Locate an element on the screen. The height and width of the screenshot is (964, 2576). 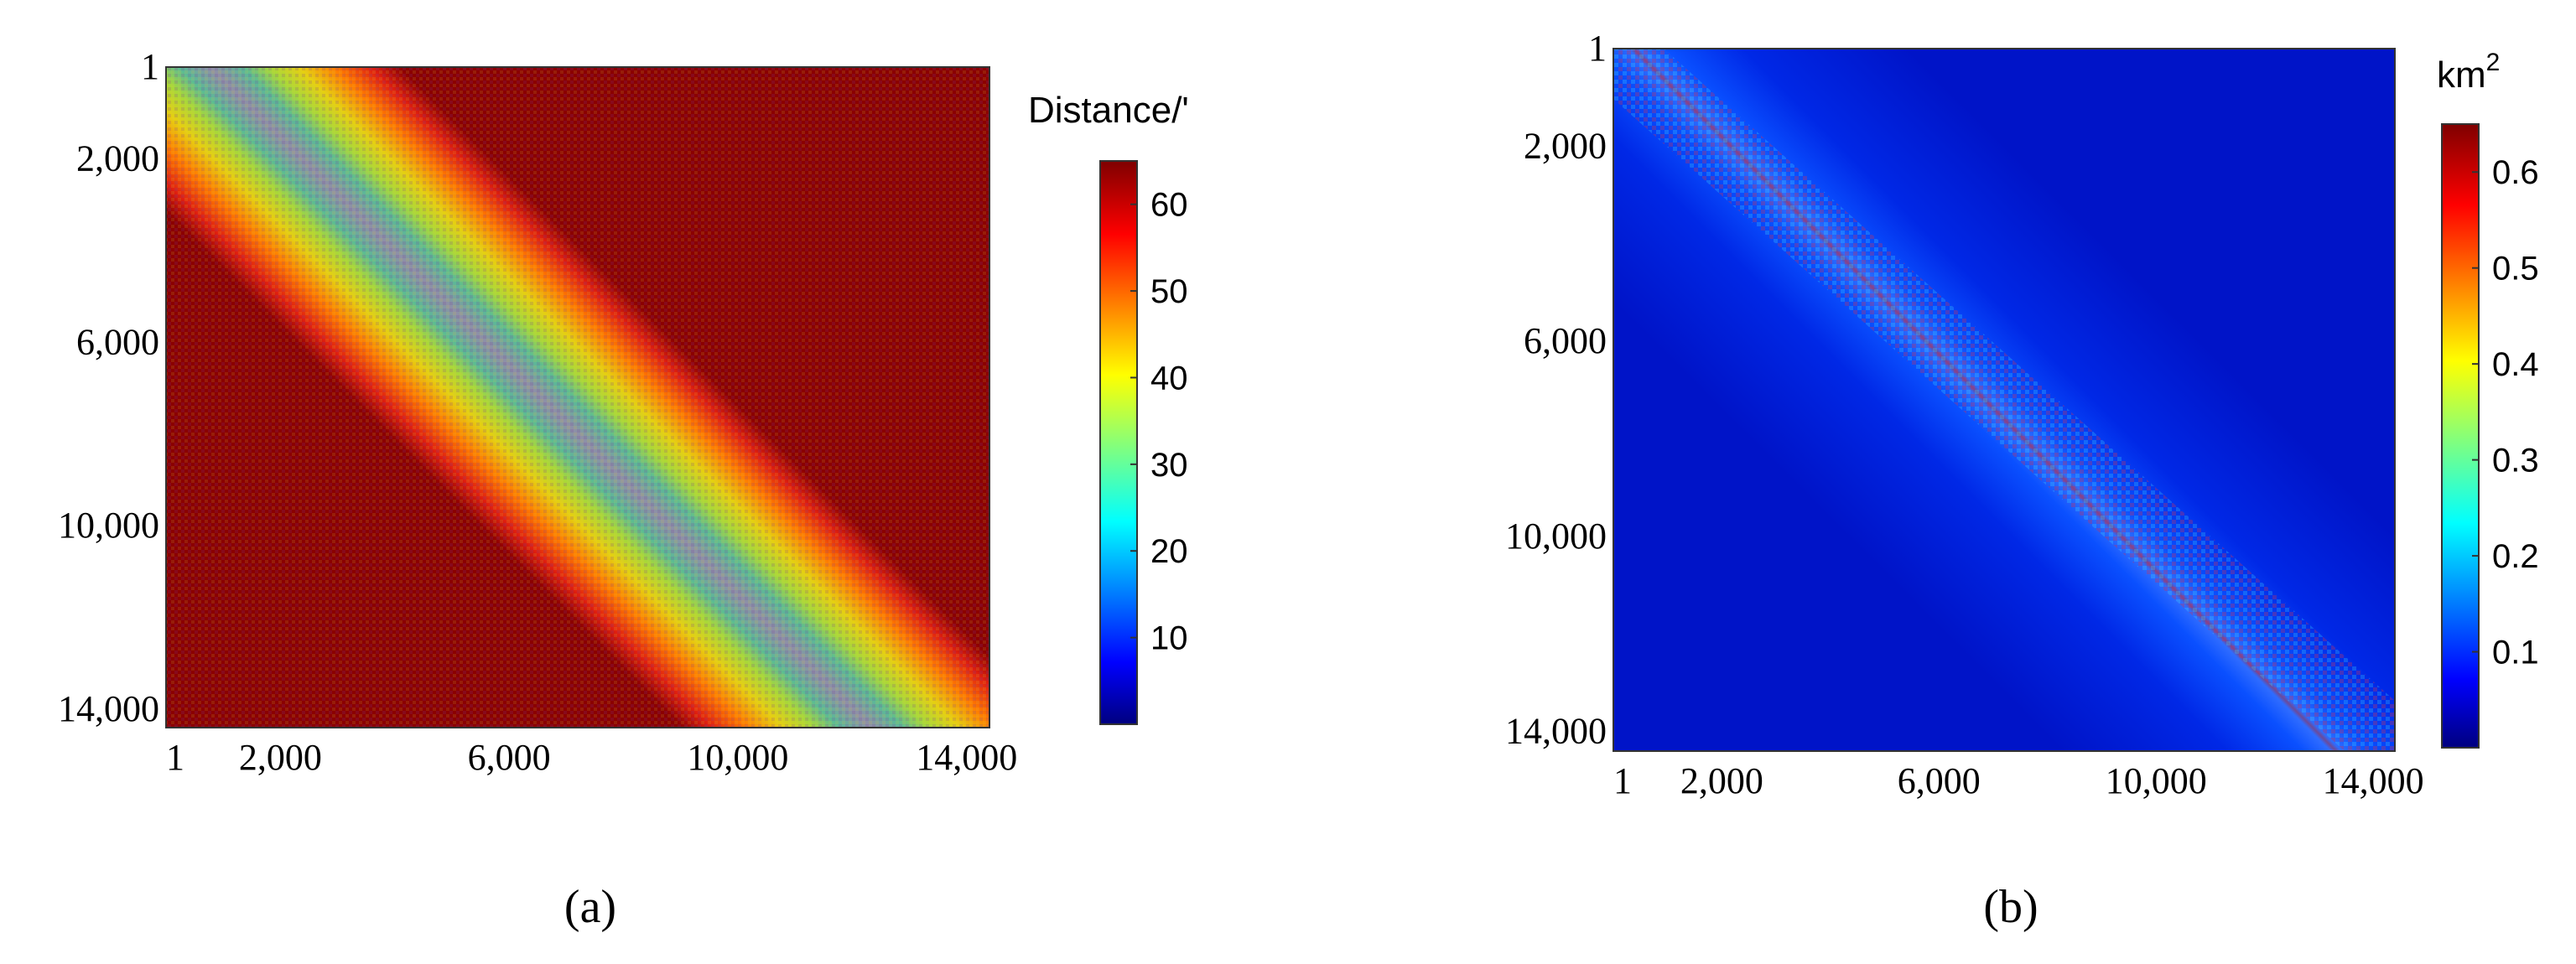
colorbar-tick-label-a: 30 is located at coordinates (1169, 465).